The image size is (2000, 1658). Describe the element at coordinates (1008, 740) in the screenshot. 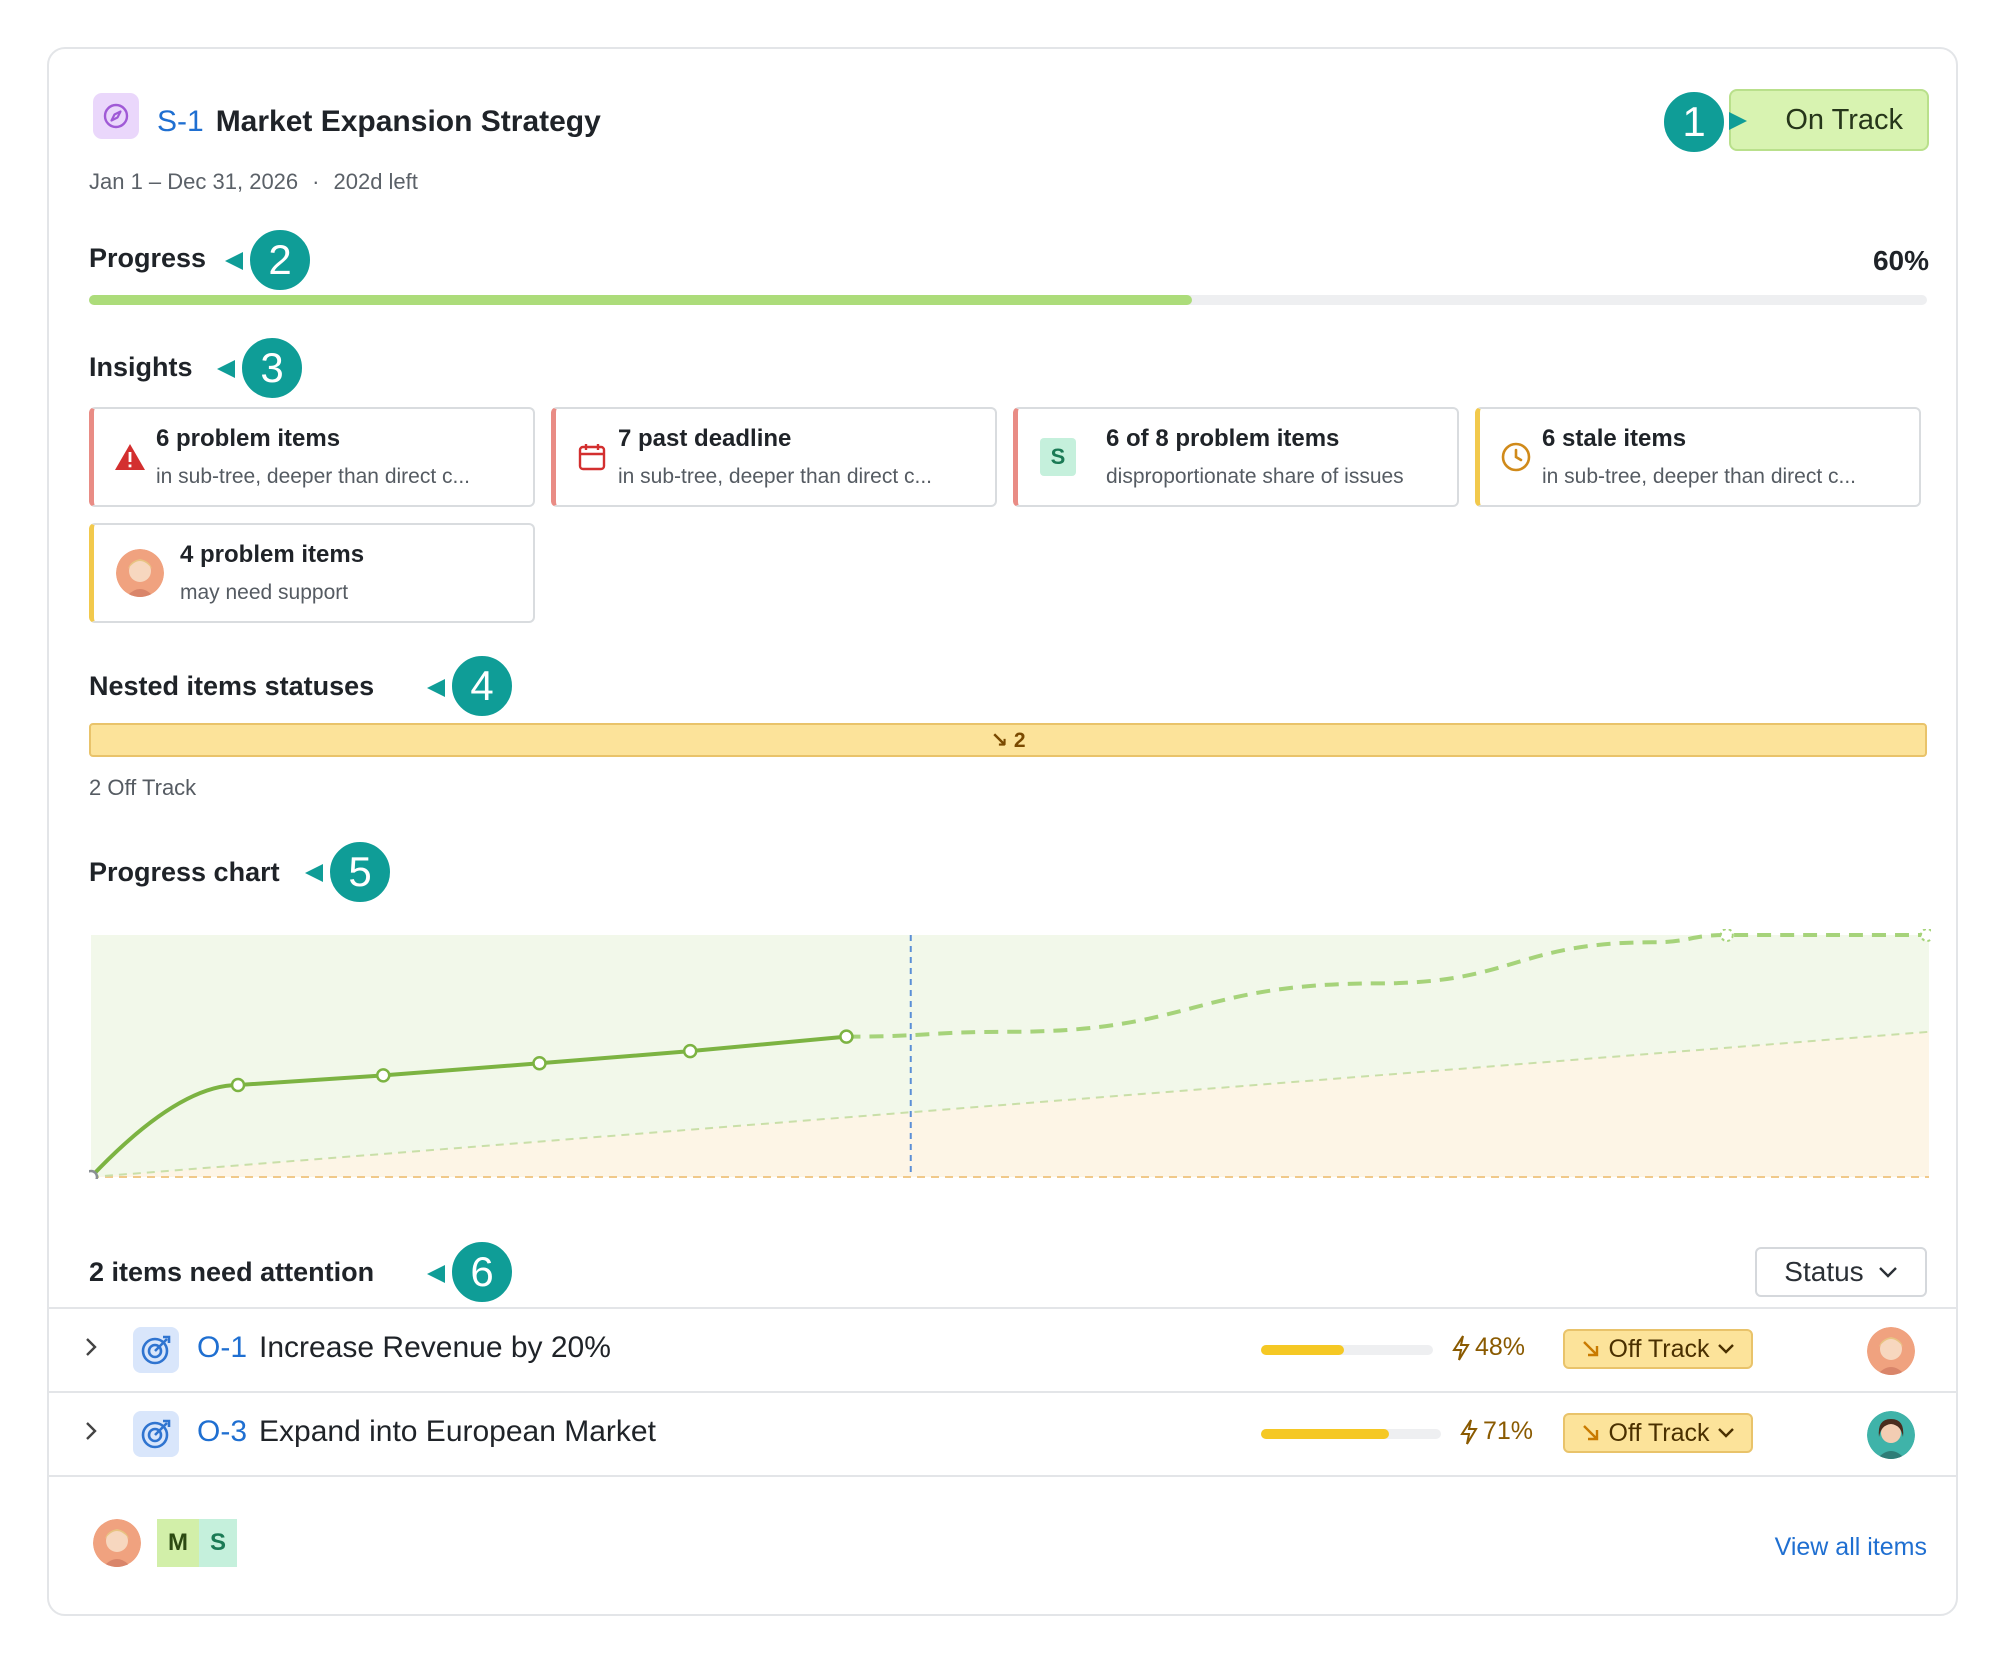

I see `nested-status-bar-off-track: ↘ 2` at that location.